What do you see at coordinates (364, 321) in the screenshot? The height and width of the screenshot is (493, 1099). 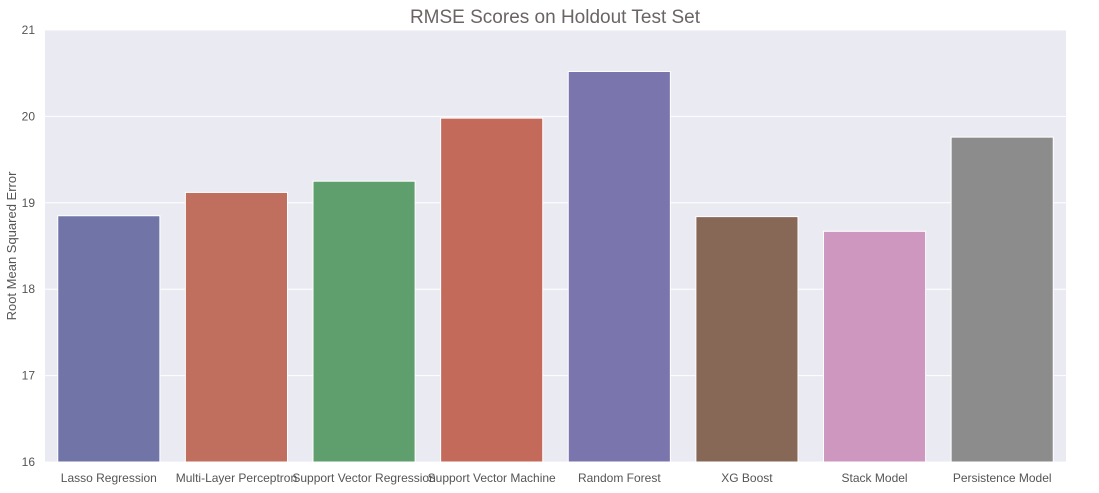 I see `bar-support-vector-regression` at bounding box center [364, 321].